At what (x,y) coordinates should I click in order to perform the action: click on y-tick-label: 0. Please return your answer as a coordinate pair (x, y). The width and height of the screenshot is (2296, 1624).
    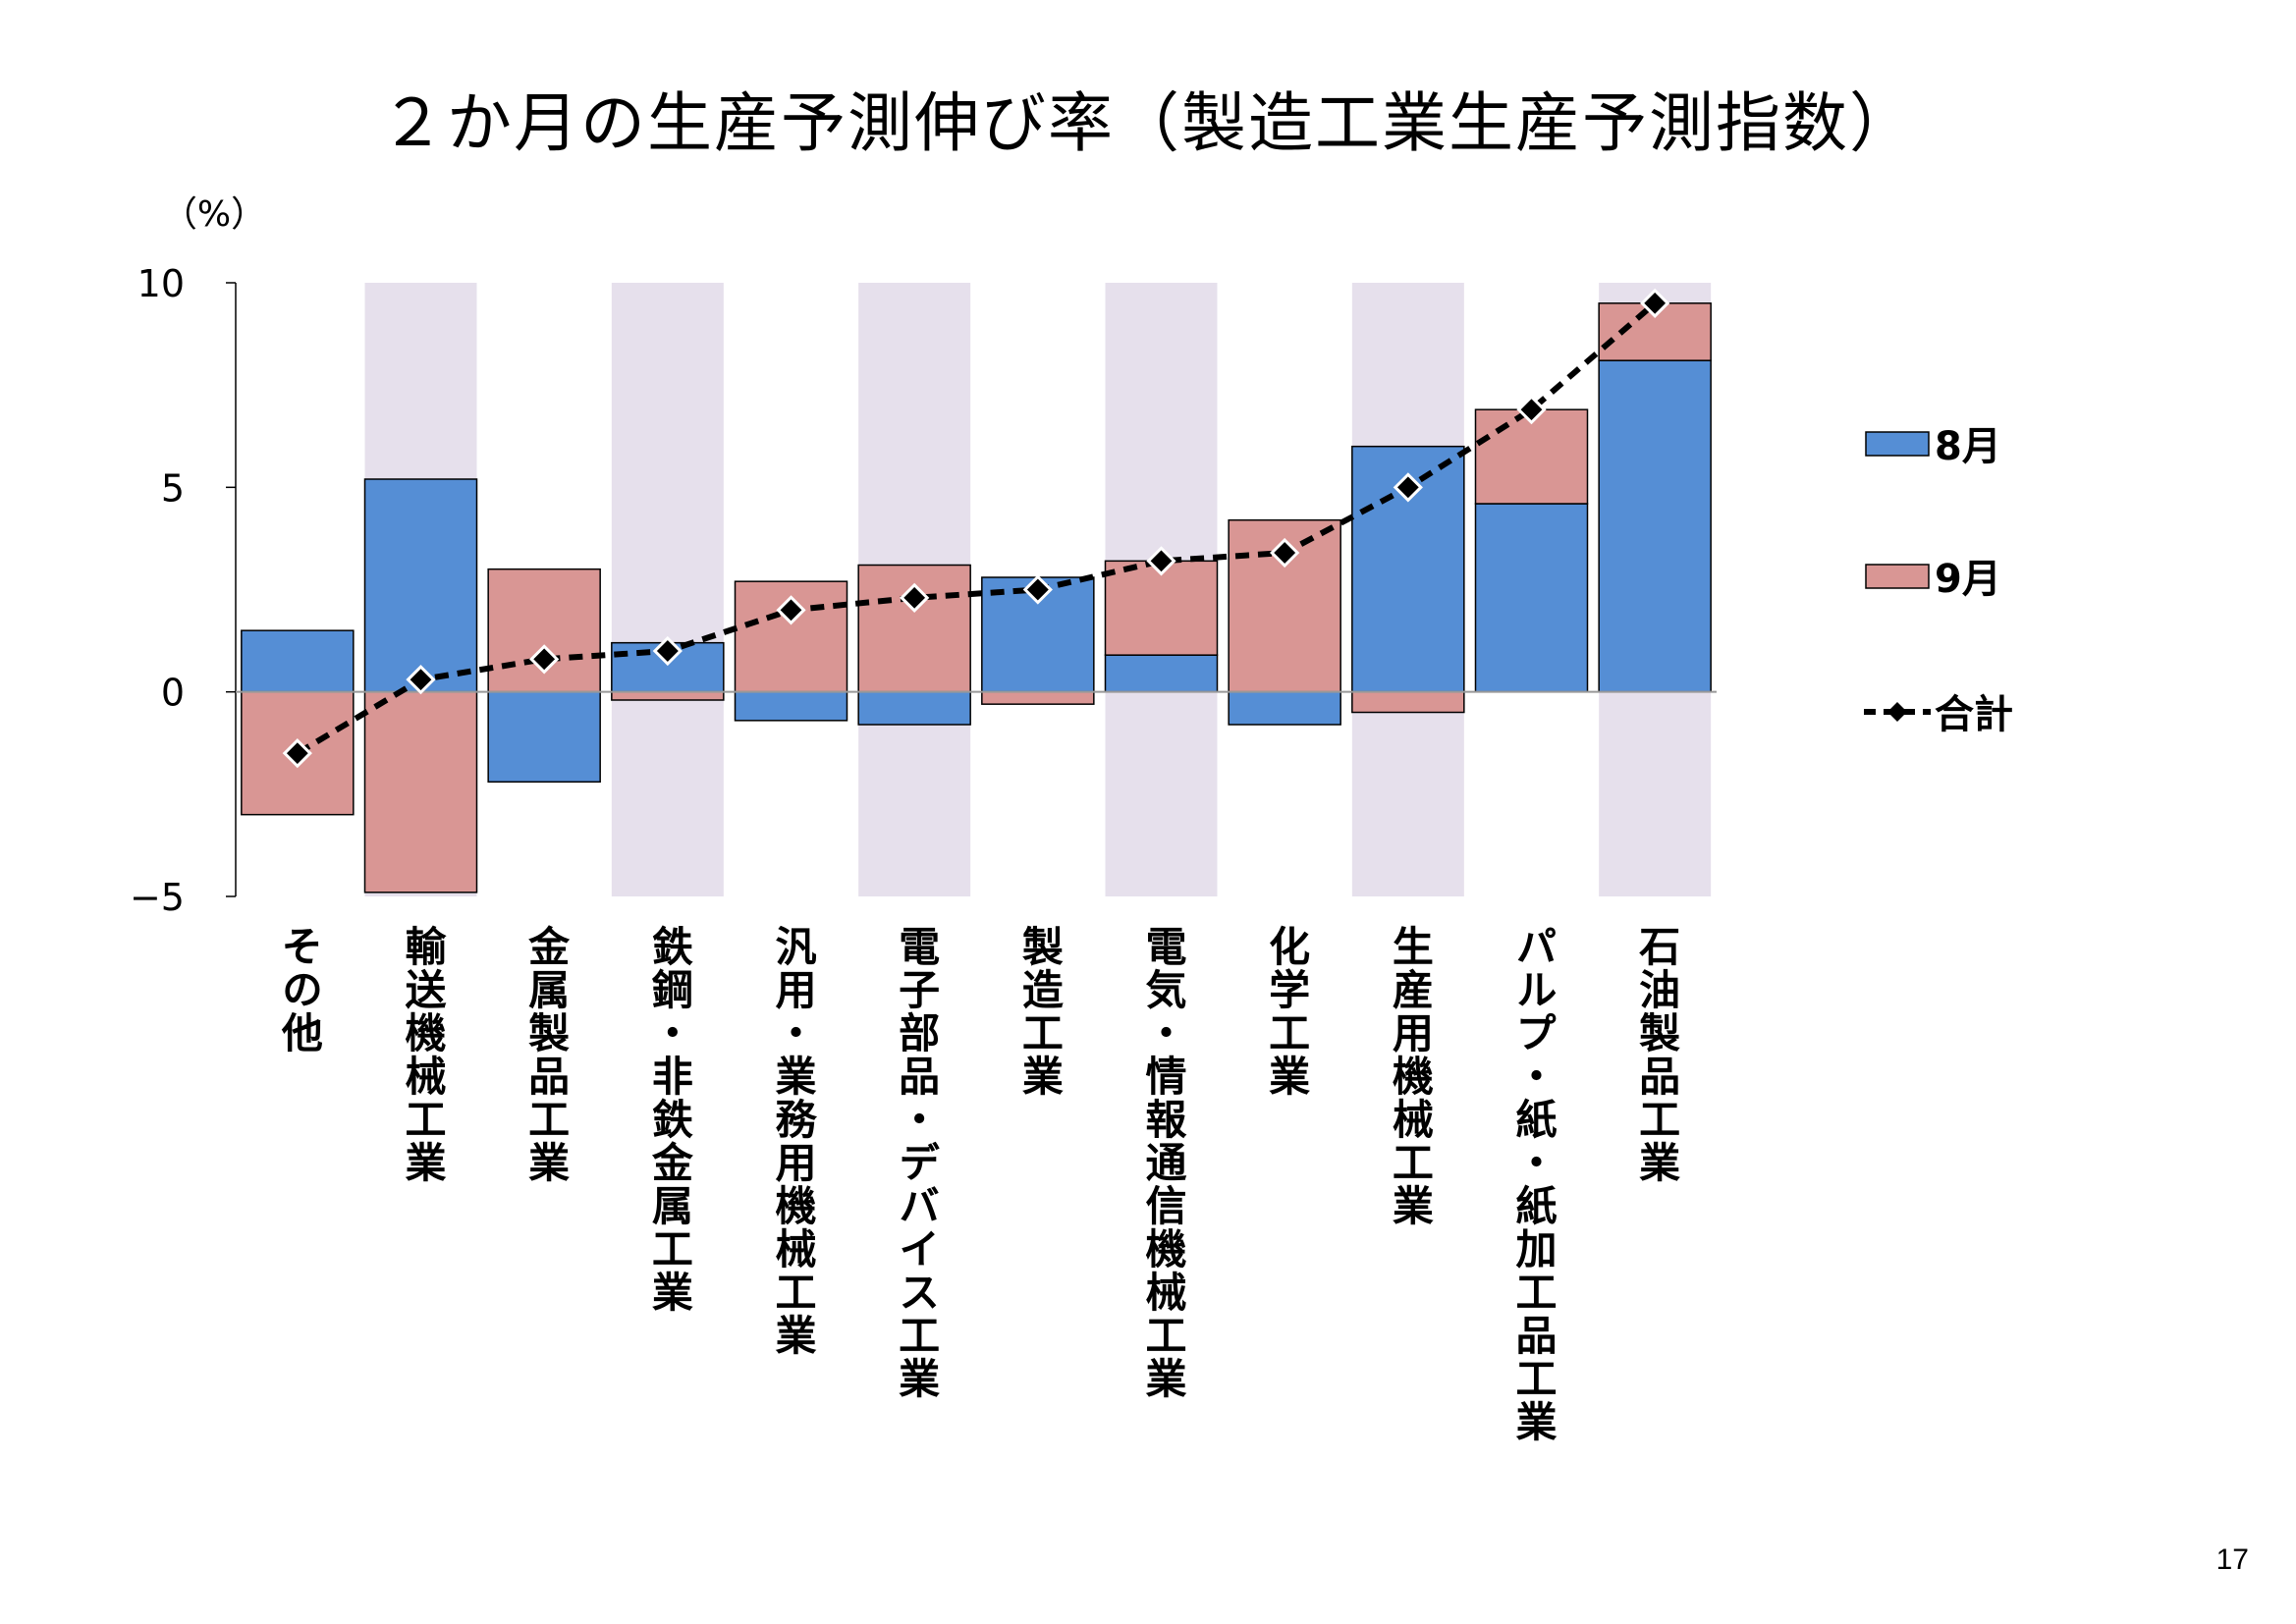
    Looking at the image, I should click on (173, 693).